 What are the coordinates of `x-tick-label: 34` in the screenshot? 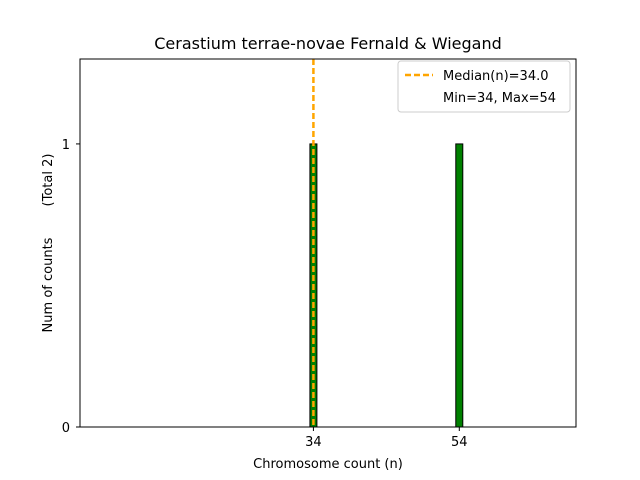 It's located at (313, 442).